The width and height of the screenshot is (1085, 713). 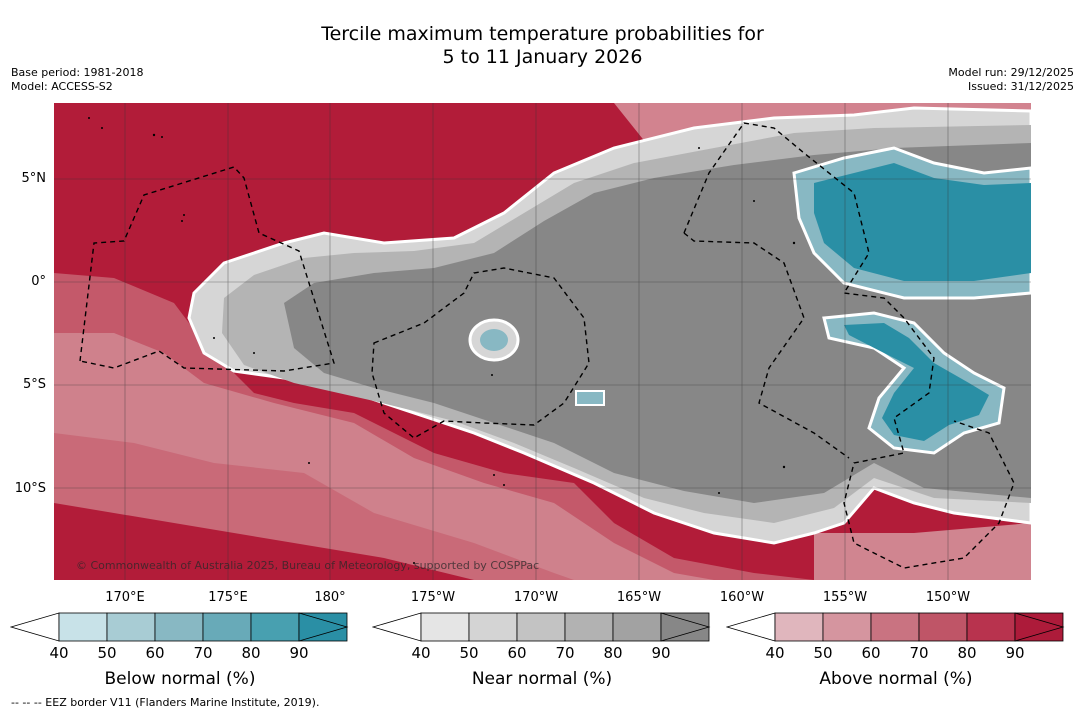 What do you see at coordinates (469, 653) in the screenshot?
I see `near-tick: 50` at bounding box center [469, 653].